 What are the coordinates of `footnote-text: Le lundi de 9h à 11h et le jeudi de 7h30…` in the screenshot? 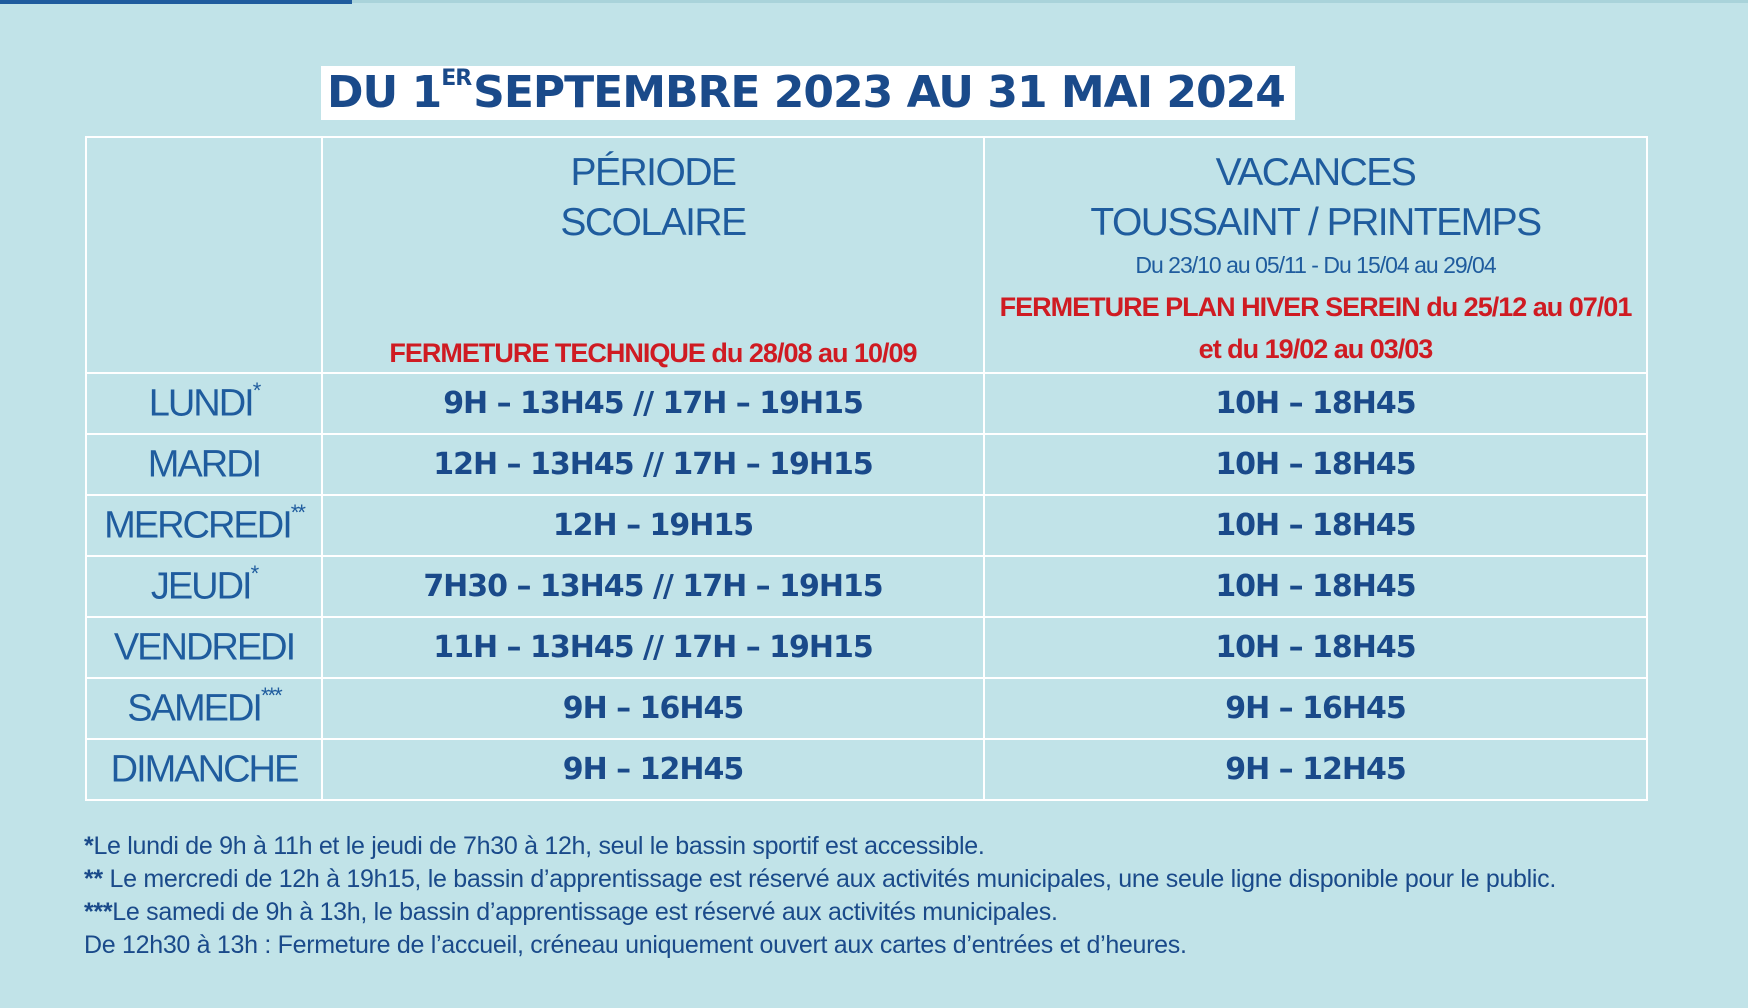 It's located at (539, 846).